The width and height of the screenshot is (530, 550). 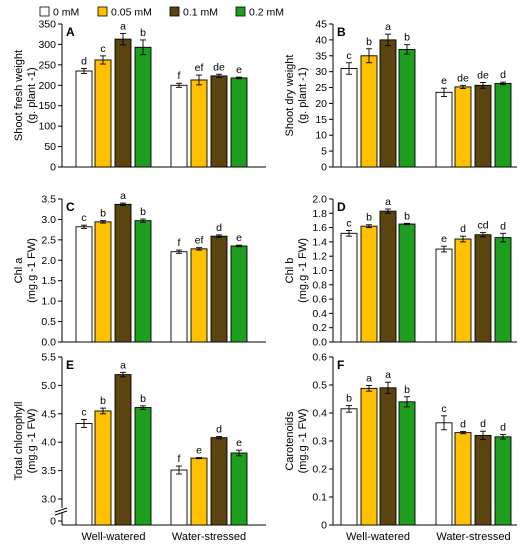 What do you see at coordinates (321, 136) in the screenshot?
I see `y-tick-label: 10` at bounding box center [321, 136].